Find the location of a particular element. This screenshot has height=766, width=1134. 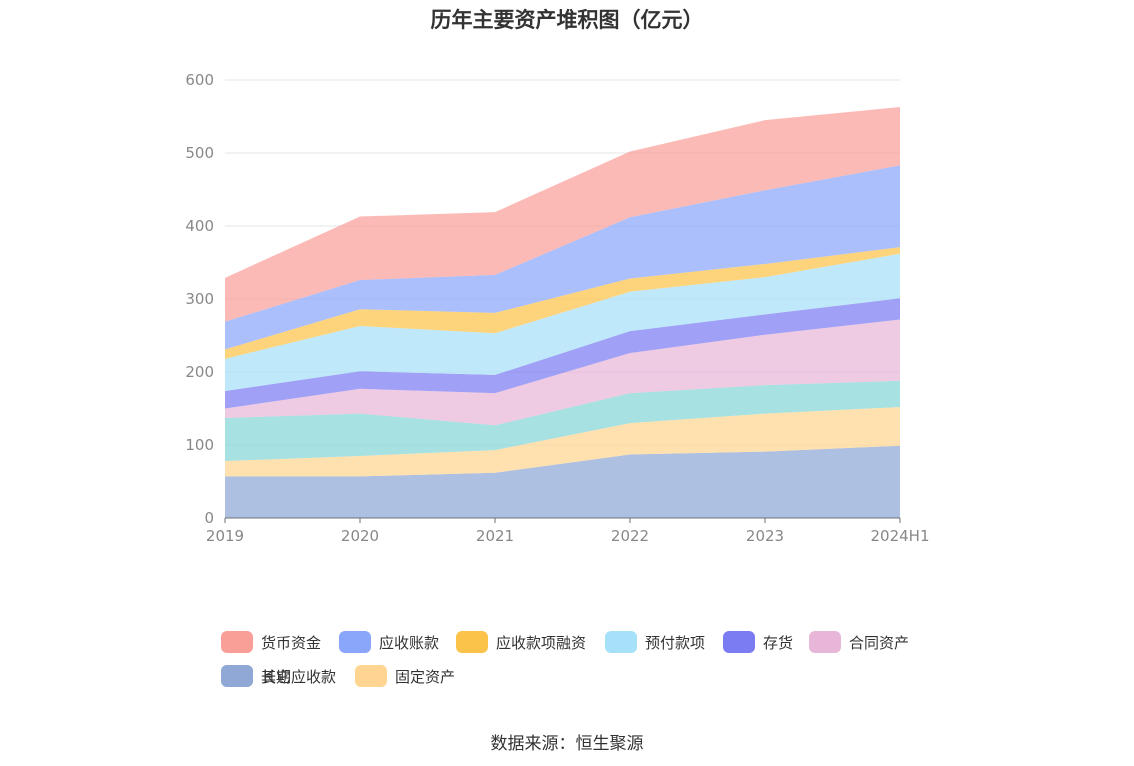

legend-label: 其它 is located at coordinates (276, 676).